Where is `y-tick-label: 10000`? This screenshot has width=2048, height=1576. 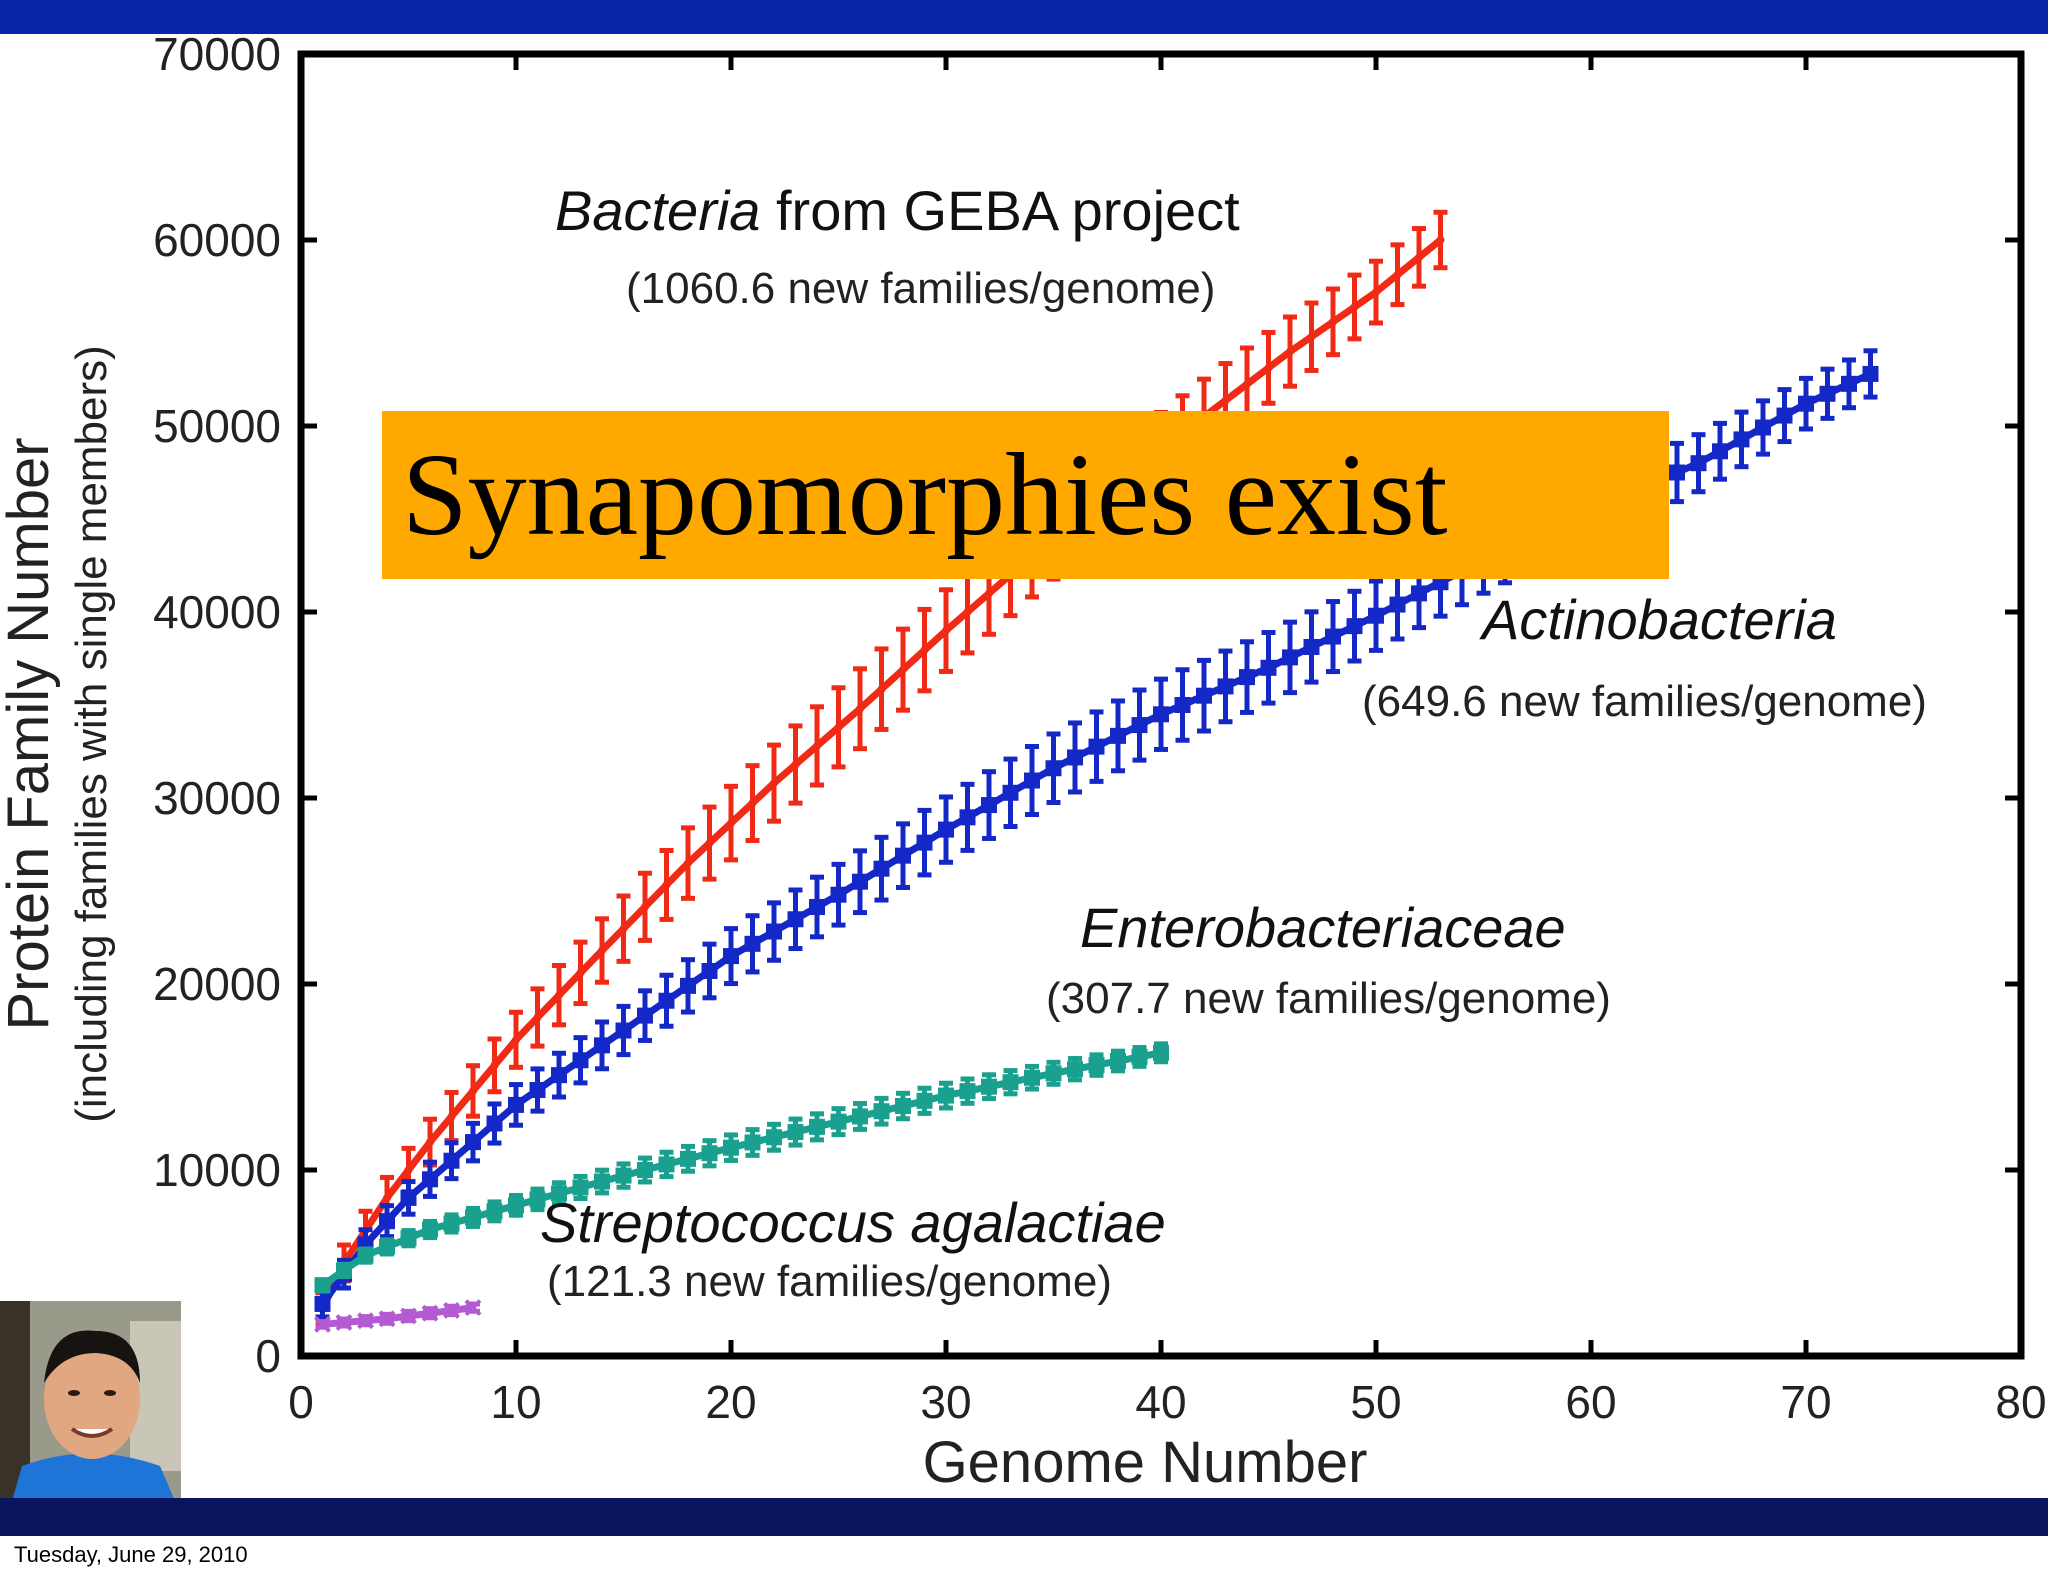
y-tick-label: 10000 is located at coordinates (217, 1170).